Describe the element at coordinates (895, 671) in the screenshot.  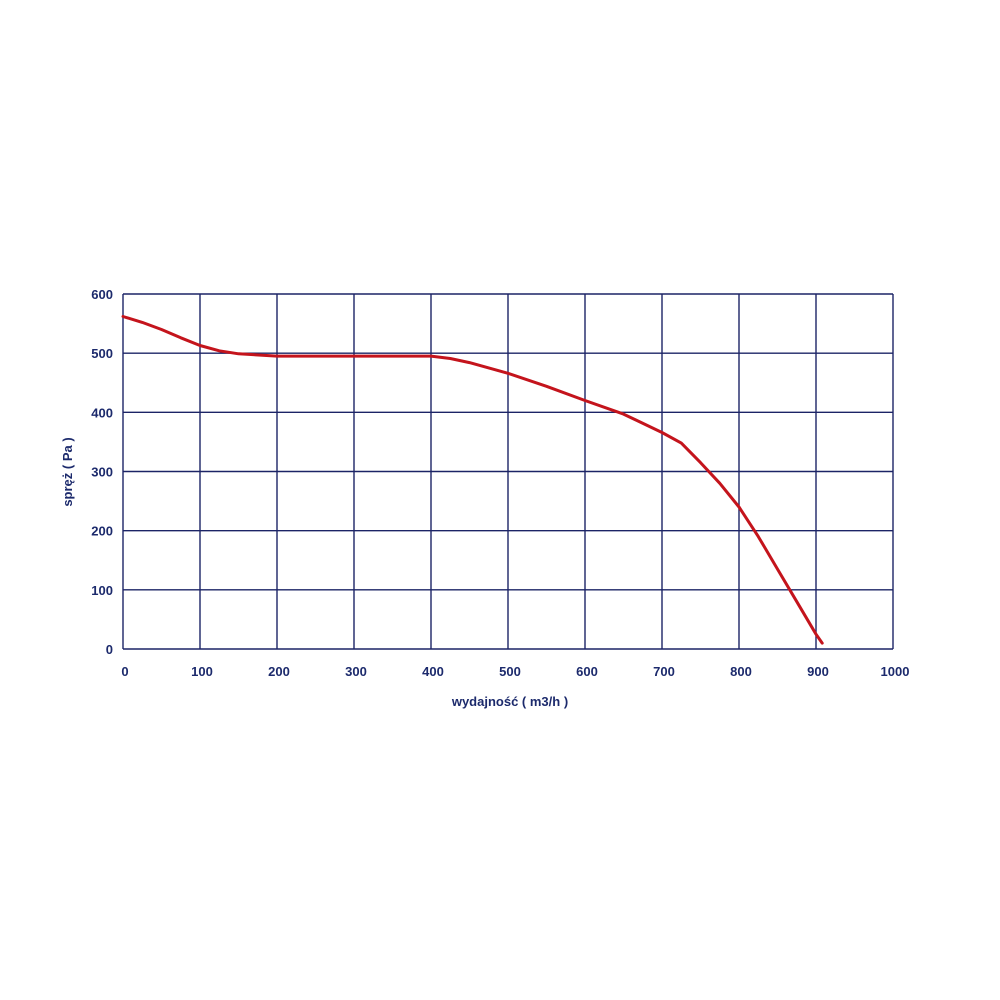
I see `x-tick-label: 1000` at that location.